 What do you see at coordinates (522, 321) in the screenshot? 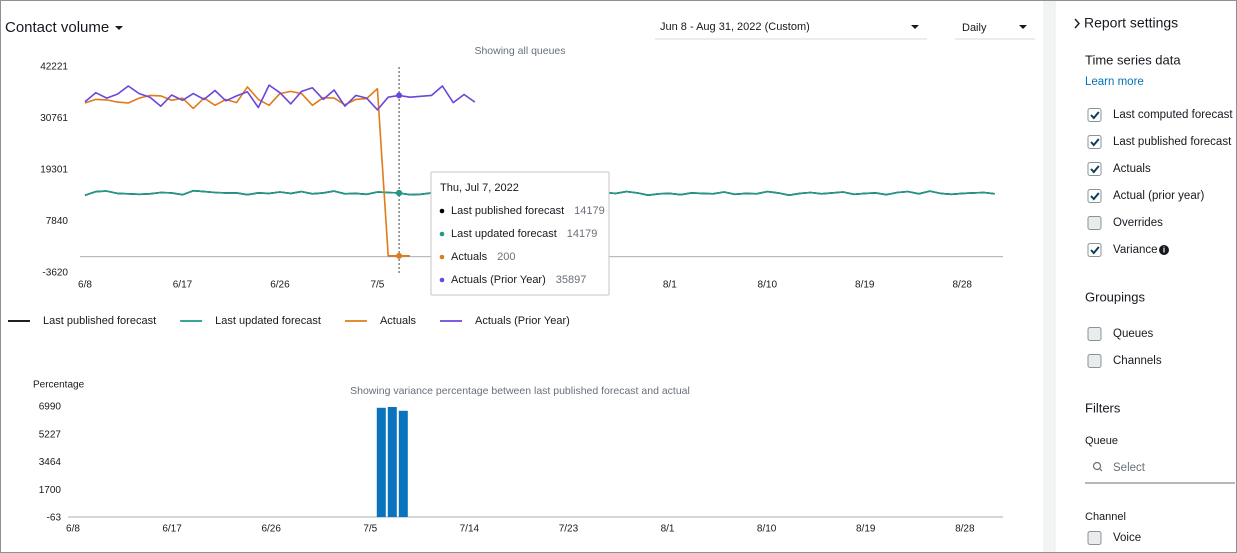
I see `legend-label: Actuals (Prior Year)` at bounding box center [522, 321].